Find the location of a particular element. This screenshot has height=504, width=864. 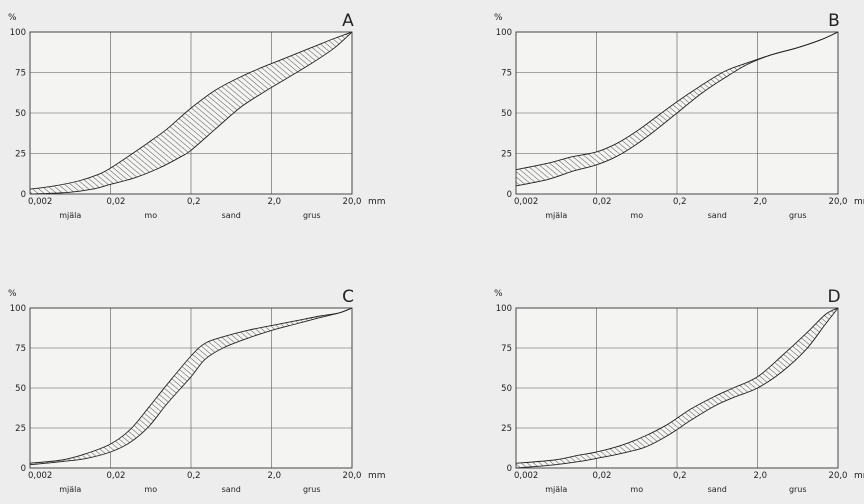

panel-letter: B is located at coordinates (834, 21).